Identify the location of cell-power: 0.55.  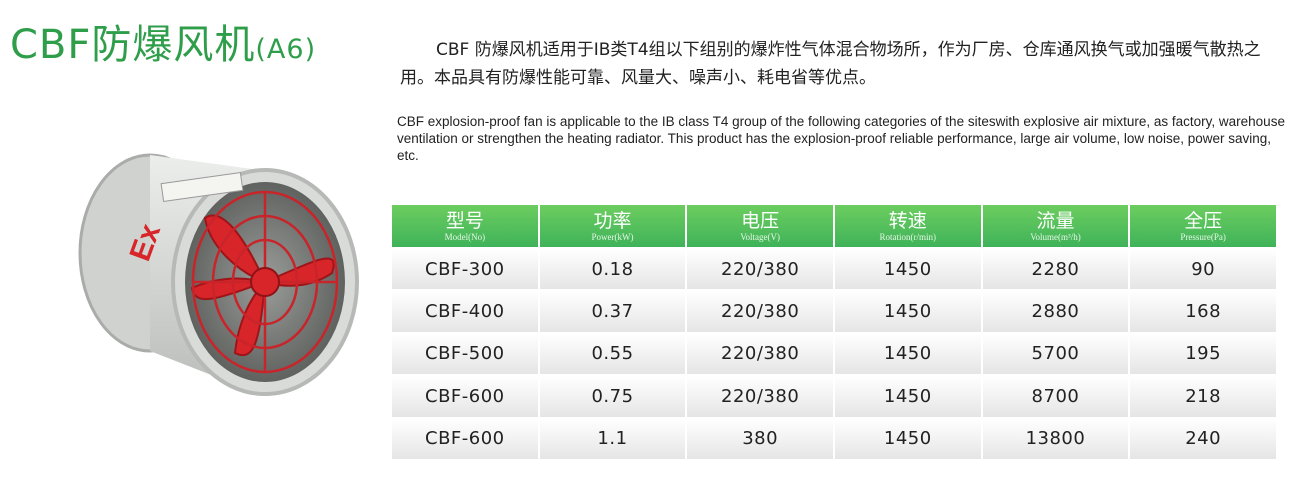
(612, 354).